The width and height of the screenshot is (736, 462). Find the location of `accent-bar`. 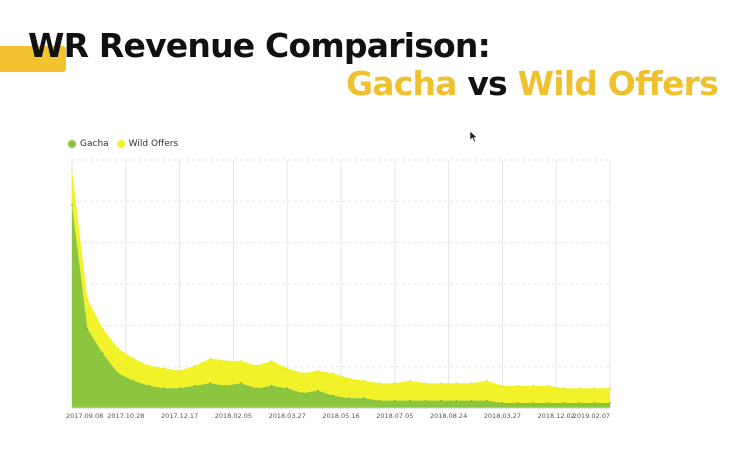

accent-bar is located at coordinates (33, 59).